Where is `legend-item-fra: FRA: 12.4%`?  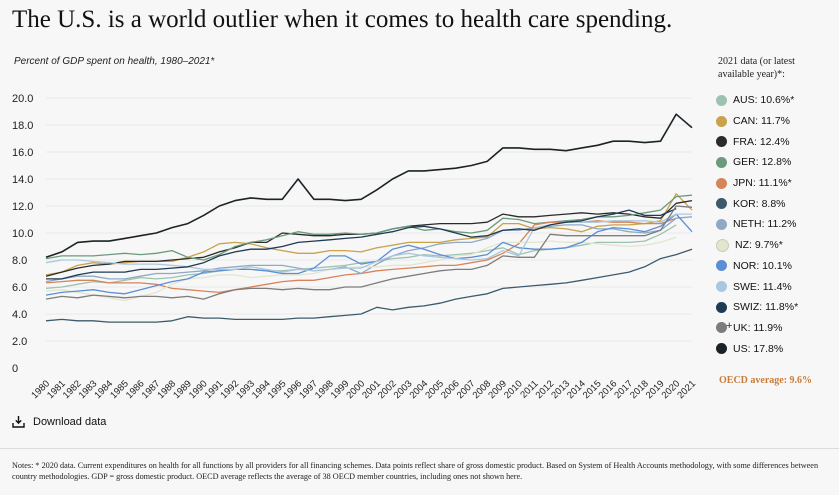 legend-item-fra: FRA: 12.4% is located at coordinates (757, 141).